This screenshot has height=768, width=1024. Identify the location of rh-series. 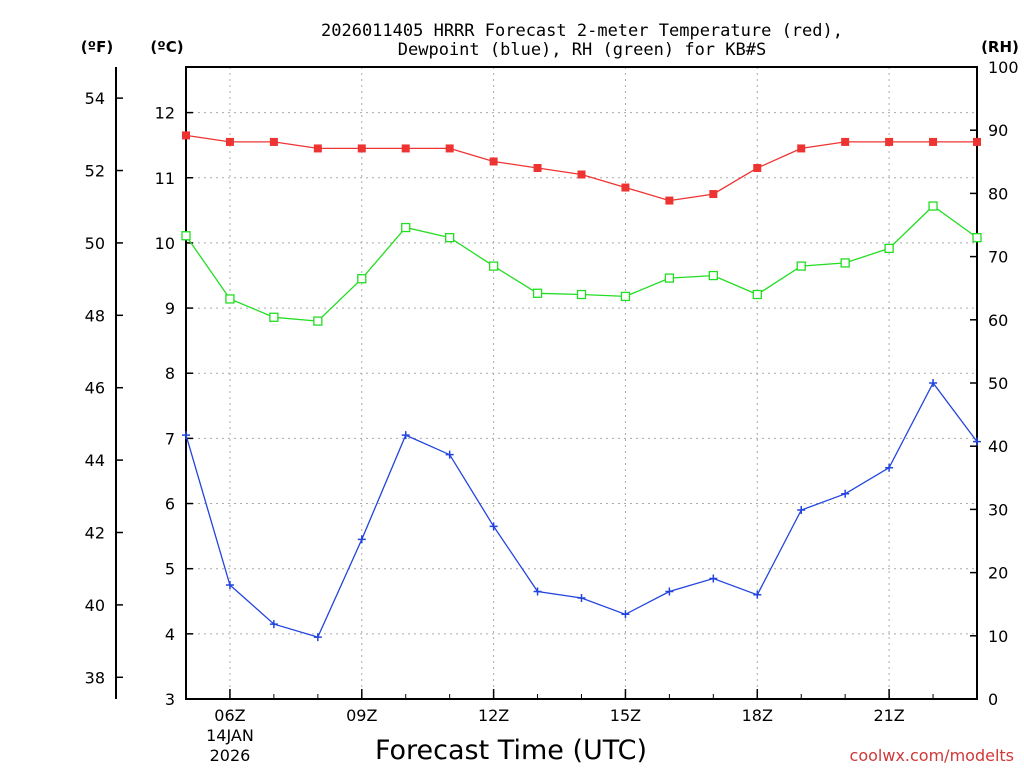
(581, 263).